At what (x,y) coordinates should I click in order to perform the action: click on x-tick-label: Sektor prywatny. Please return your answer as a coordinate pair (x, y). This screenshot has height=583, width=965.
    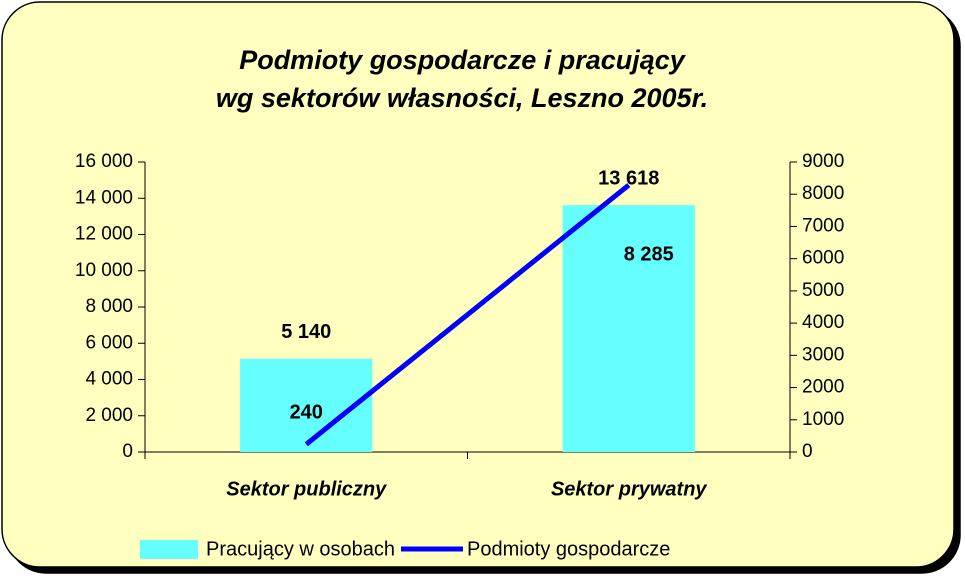
    Looking at the image, I should click on (629, 489).